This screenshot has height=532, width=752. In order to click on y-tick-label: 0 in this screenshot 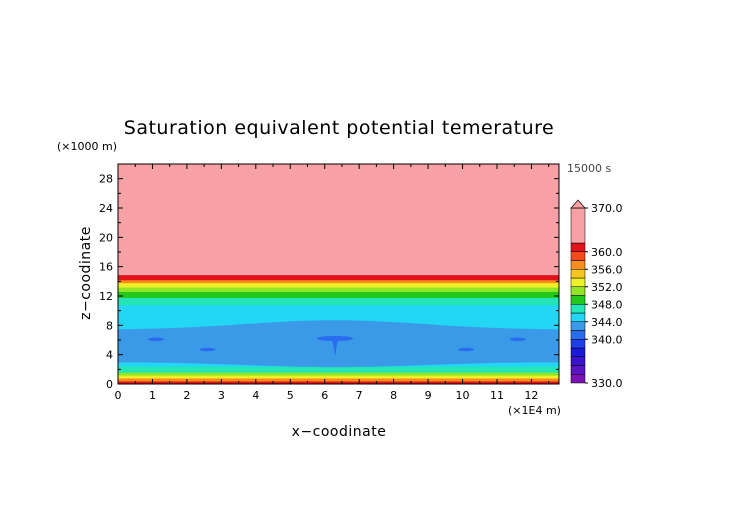, I will do `click(109, 384)`.